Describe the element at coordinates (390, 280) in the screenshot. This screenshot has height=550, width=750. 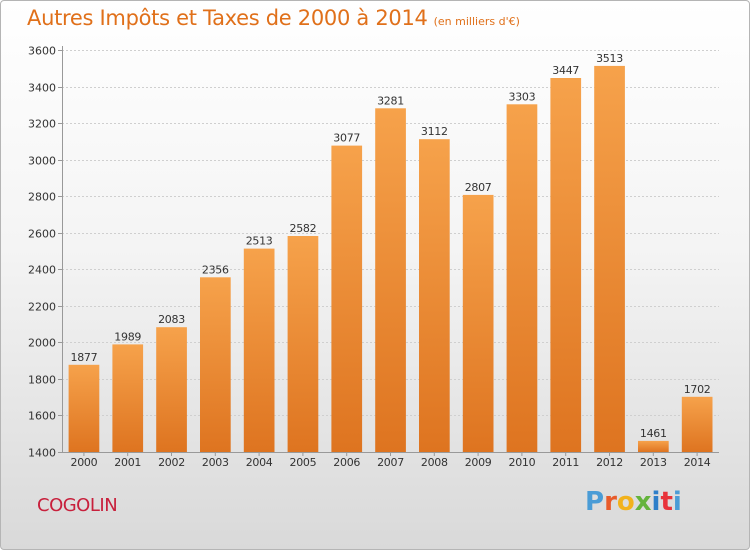
I see `bar-2007` at that location.